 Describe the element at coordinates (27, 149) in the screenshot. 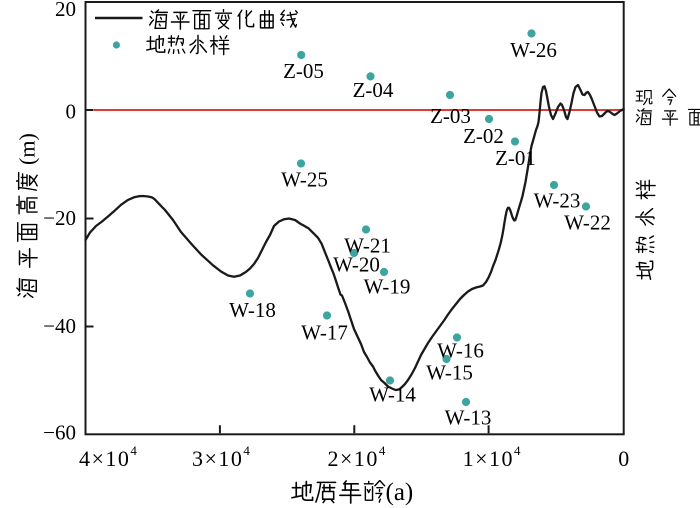

I see `svg-text: (m)` at that location.